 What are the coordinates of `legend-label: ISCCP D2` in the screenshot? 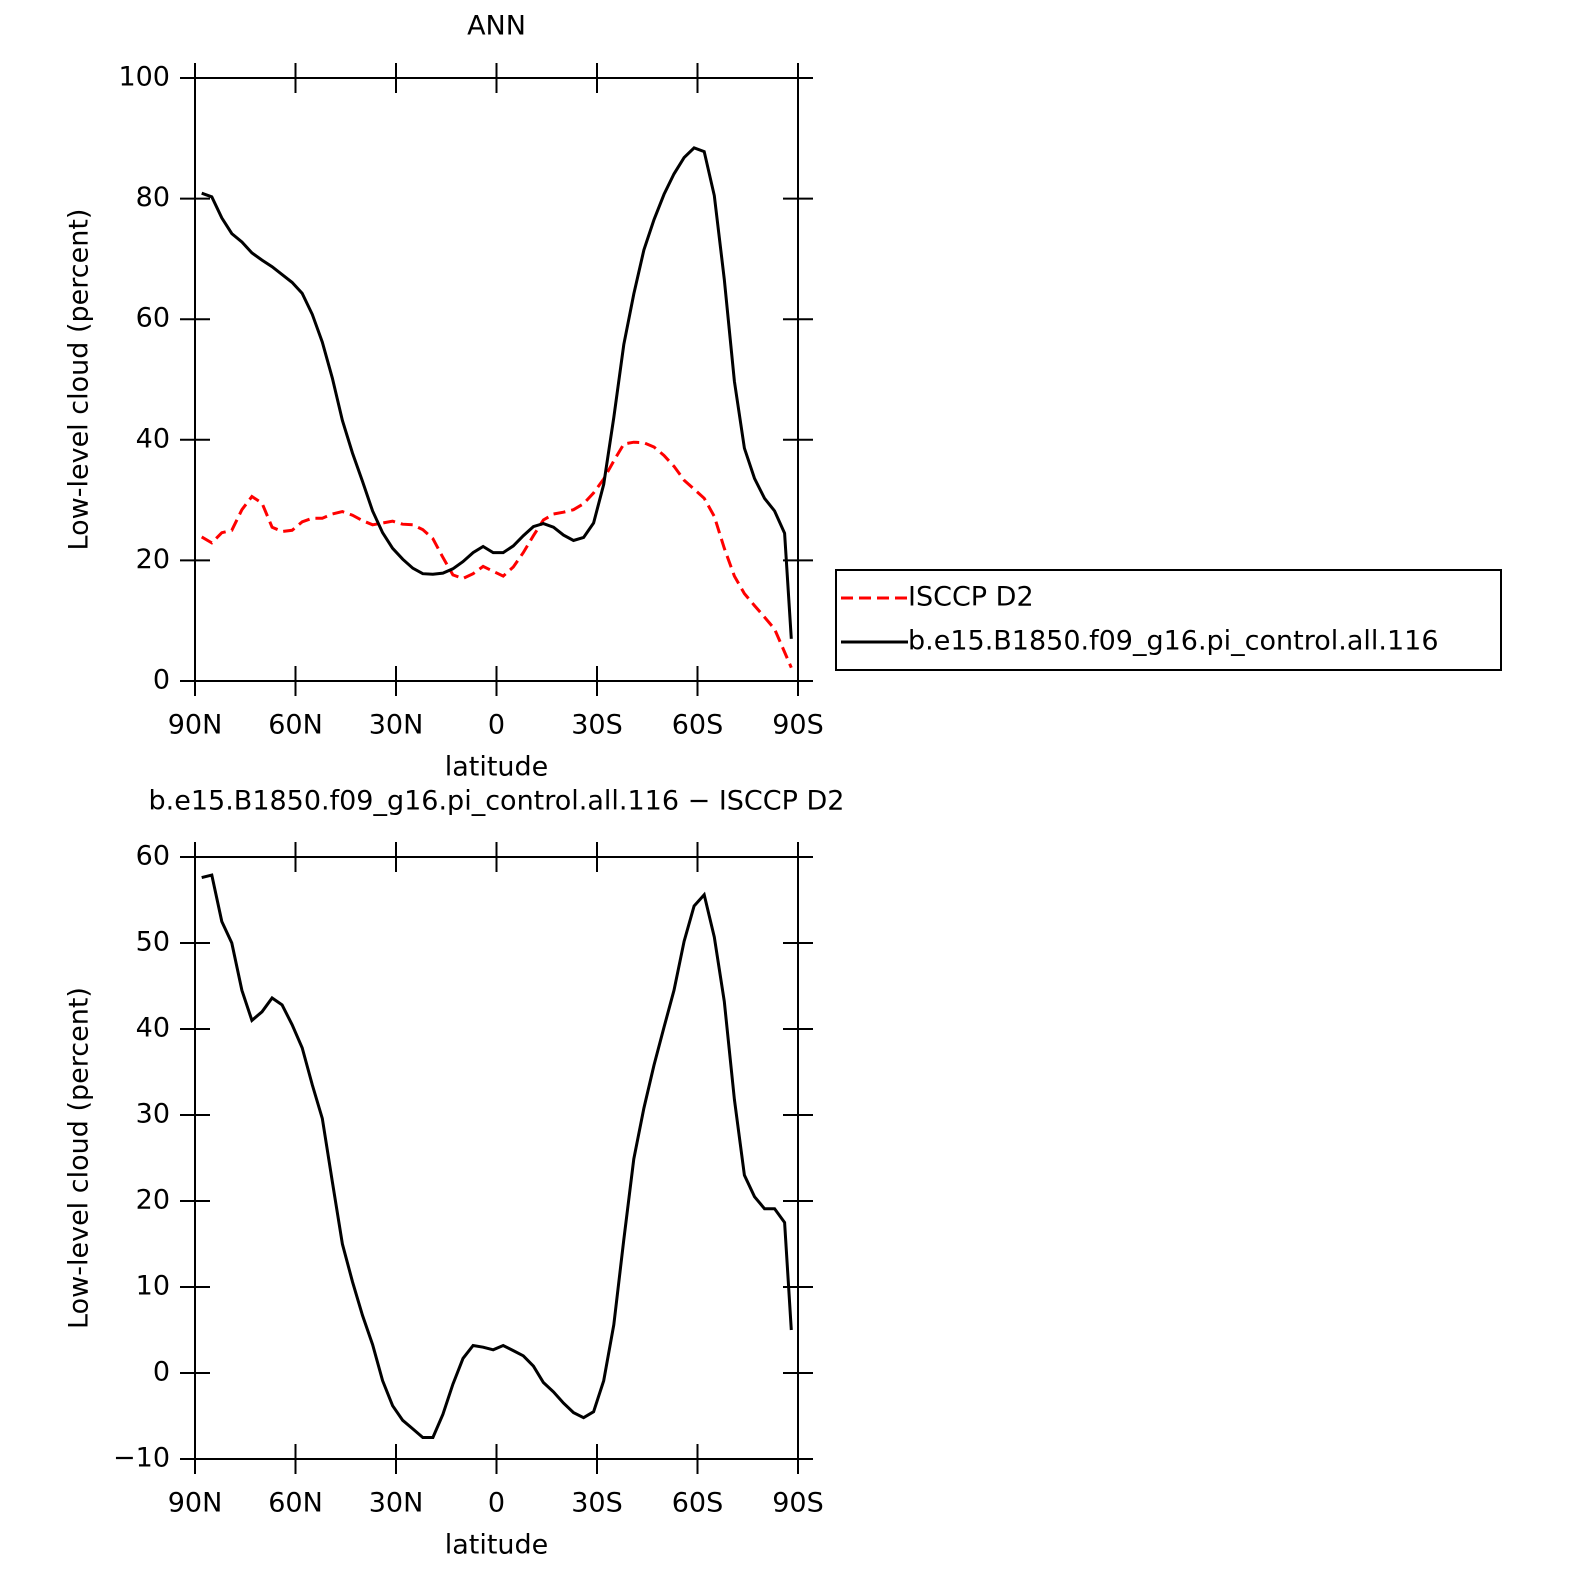 It's located at (971, 597).